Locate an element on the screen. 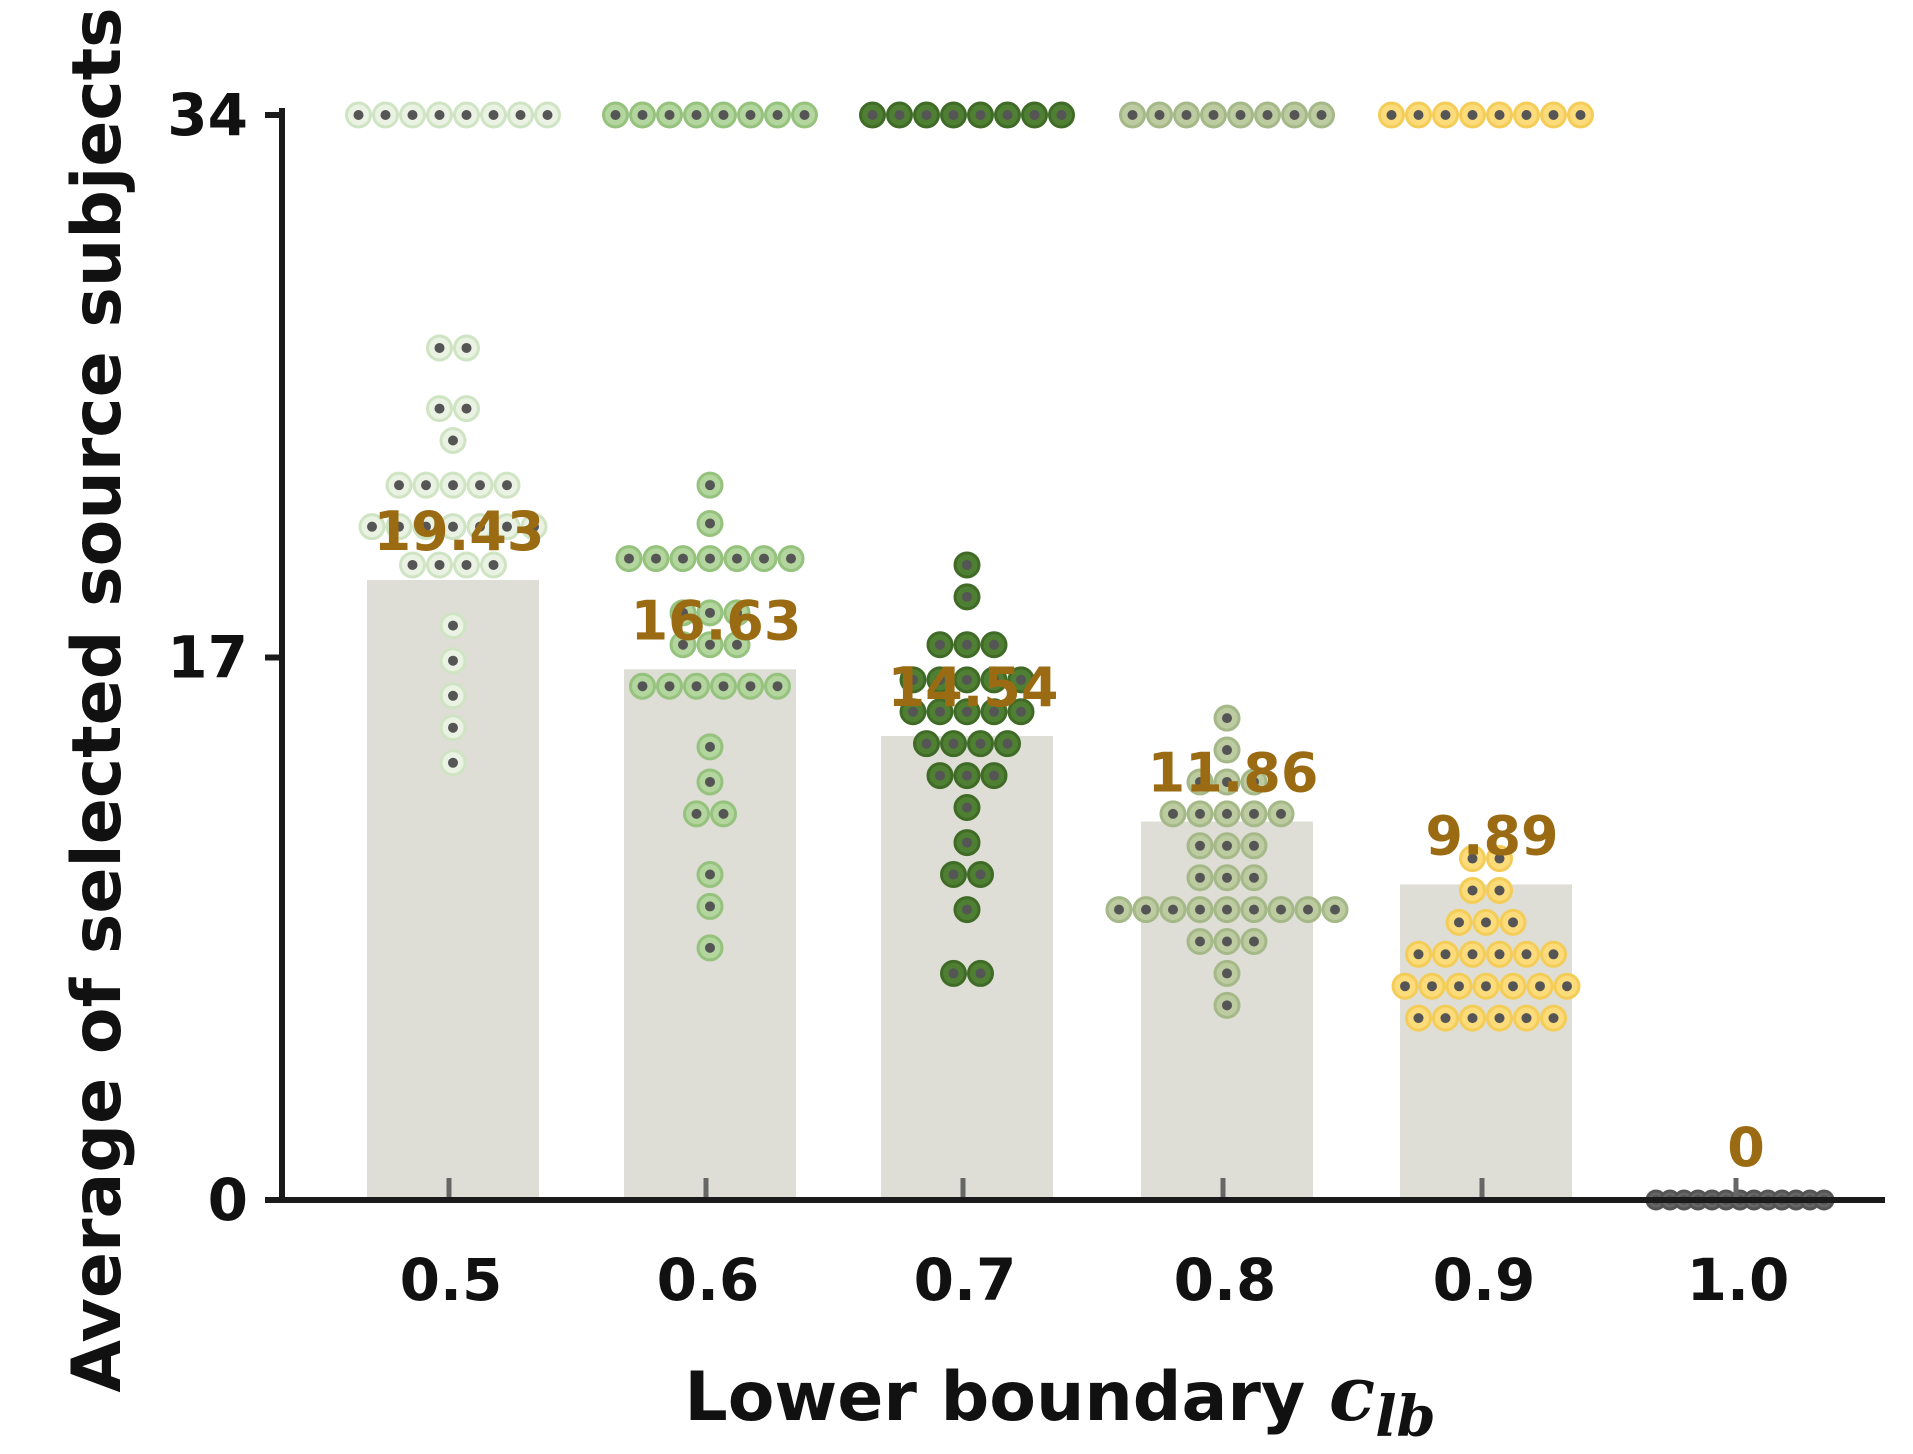 The width and height of the screenshot is (1913, 1454). dot-0.5-r7-0-center is located at coordinates (453, 660).